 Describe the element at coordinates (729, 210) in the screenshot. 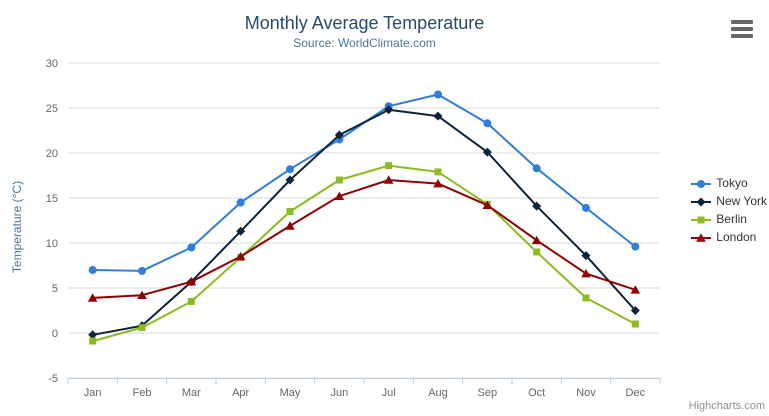

I see `legend: Tokyo New York Berlin London` at that location.